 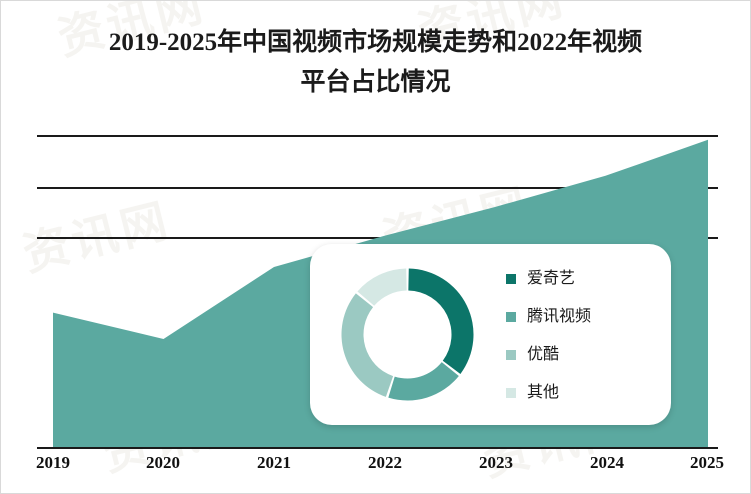 I want to click on legend-item-iqiyi: 爱奇艺, so click(x=581, y=279).